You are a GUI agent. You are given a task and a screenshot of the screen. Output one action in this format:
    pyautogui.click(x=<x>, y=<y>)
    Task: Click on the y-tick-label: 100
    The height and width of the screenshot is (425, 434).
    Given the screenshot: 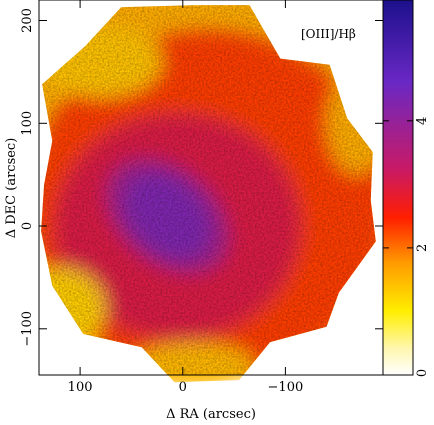 What is the action you would take?
    pyautogui.click(x=27, y=123)
    